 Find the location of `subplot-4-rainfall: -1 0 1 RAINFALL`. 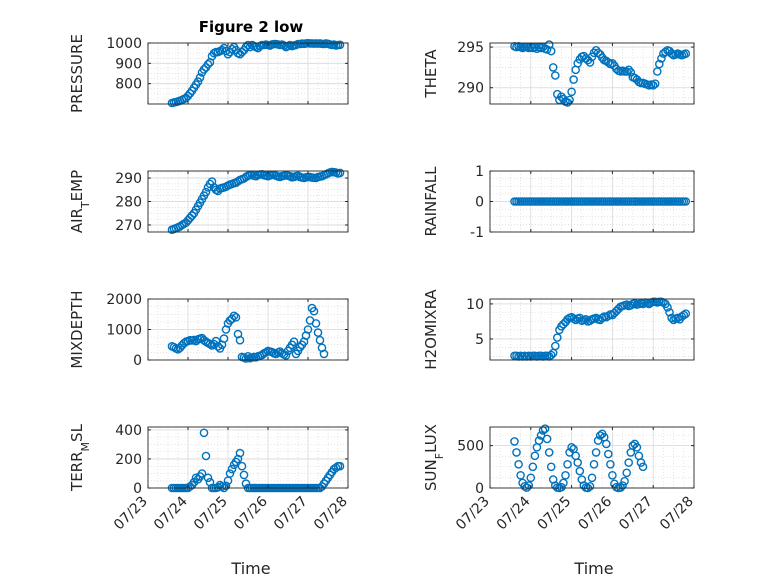

subplot-4-rainfall: -1 0 1 RAINFALL is located at coordinates (558, 202).